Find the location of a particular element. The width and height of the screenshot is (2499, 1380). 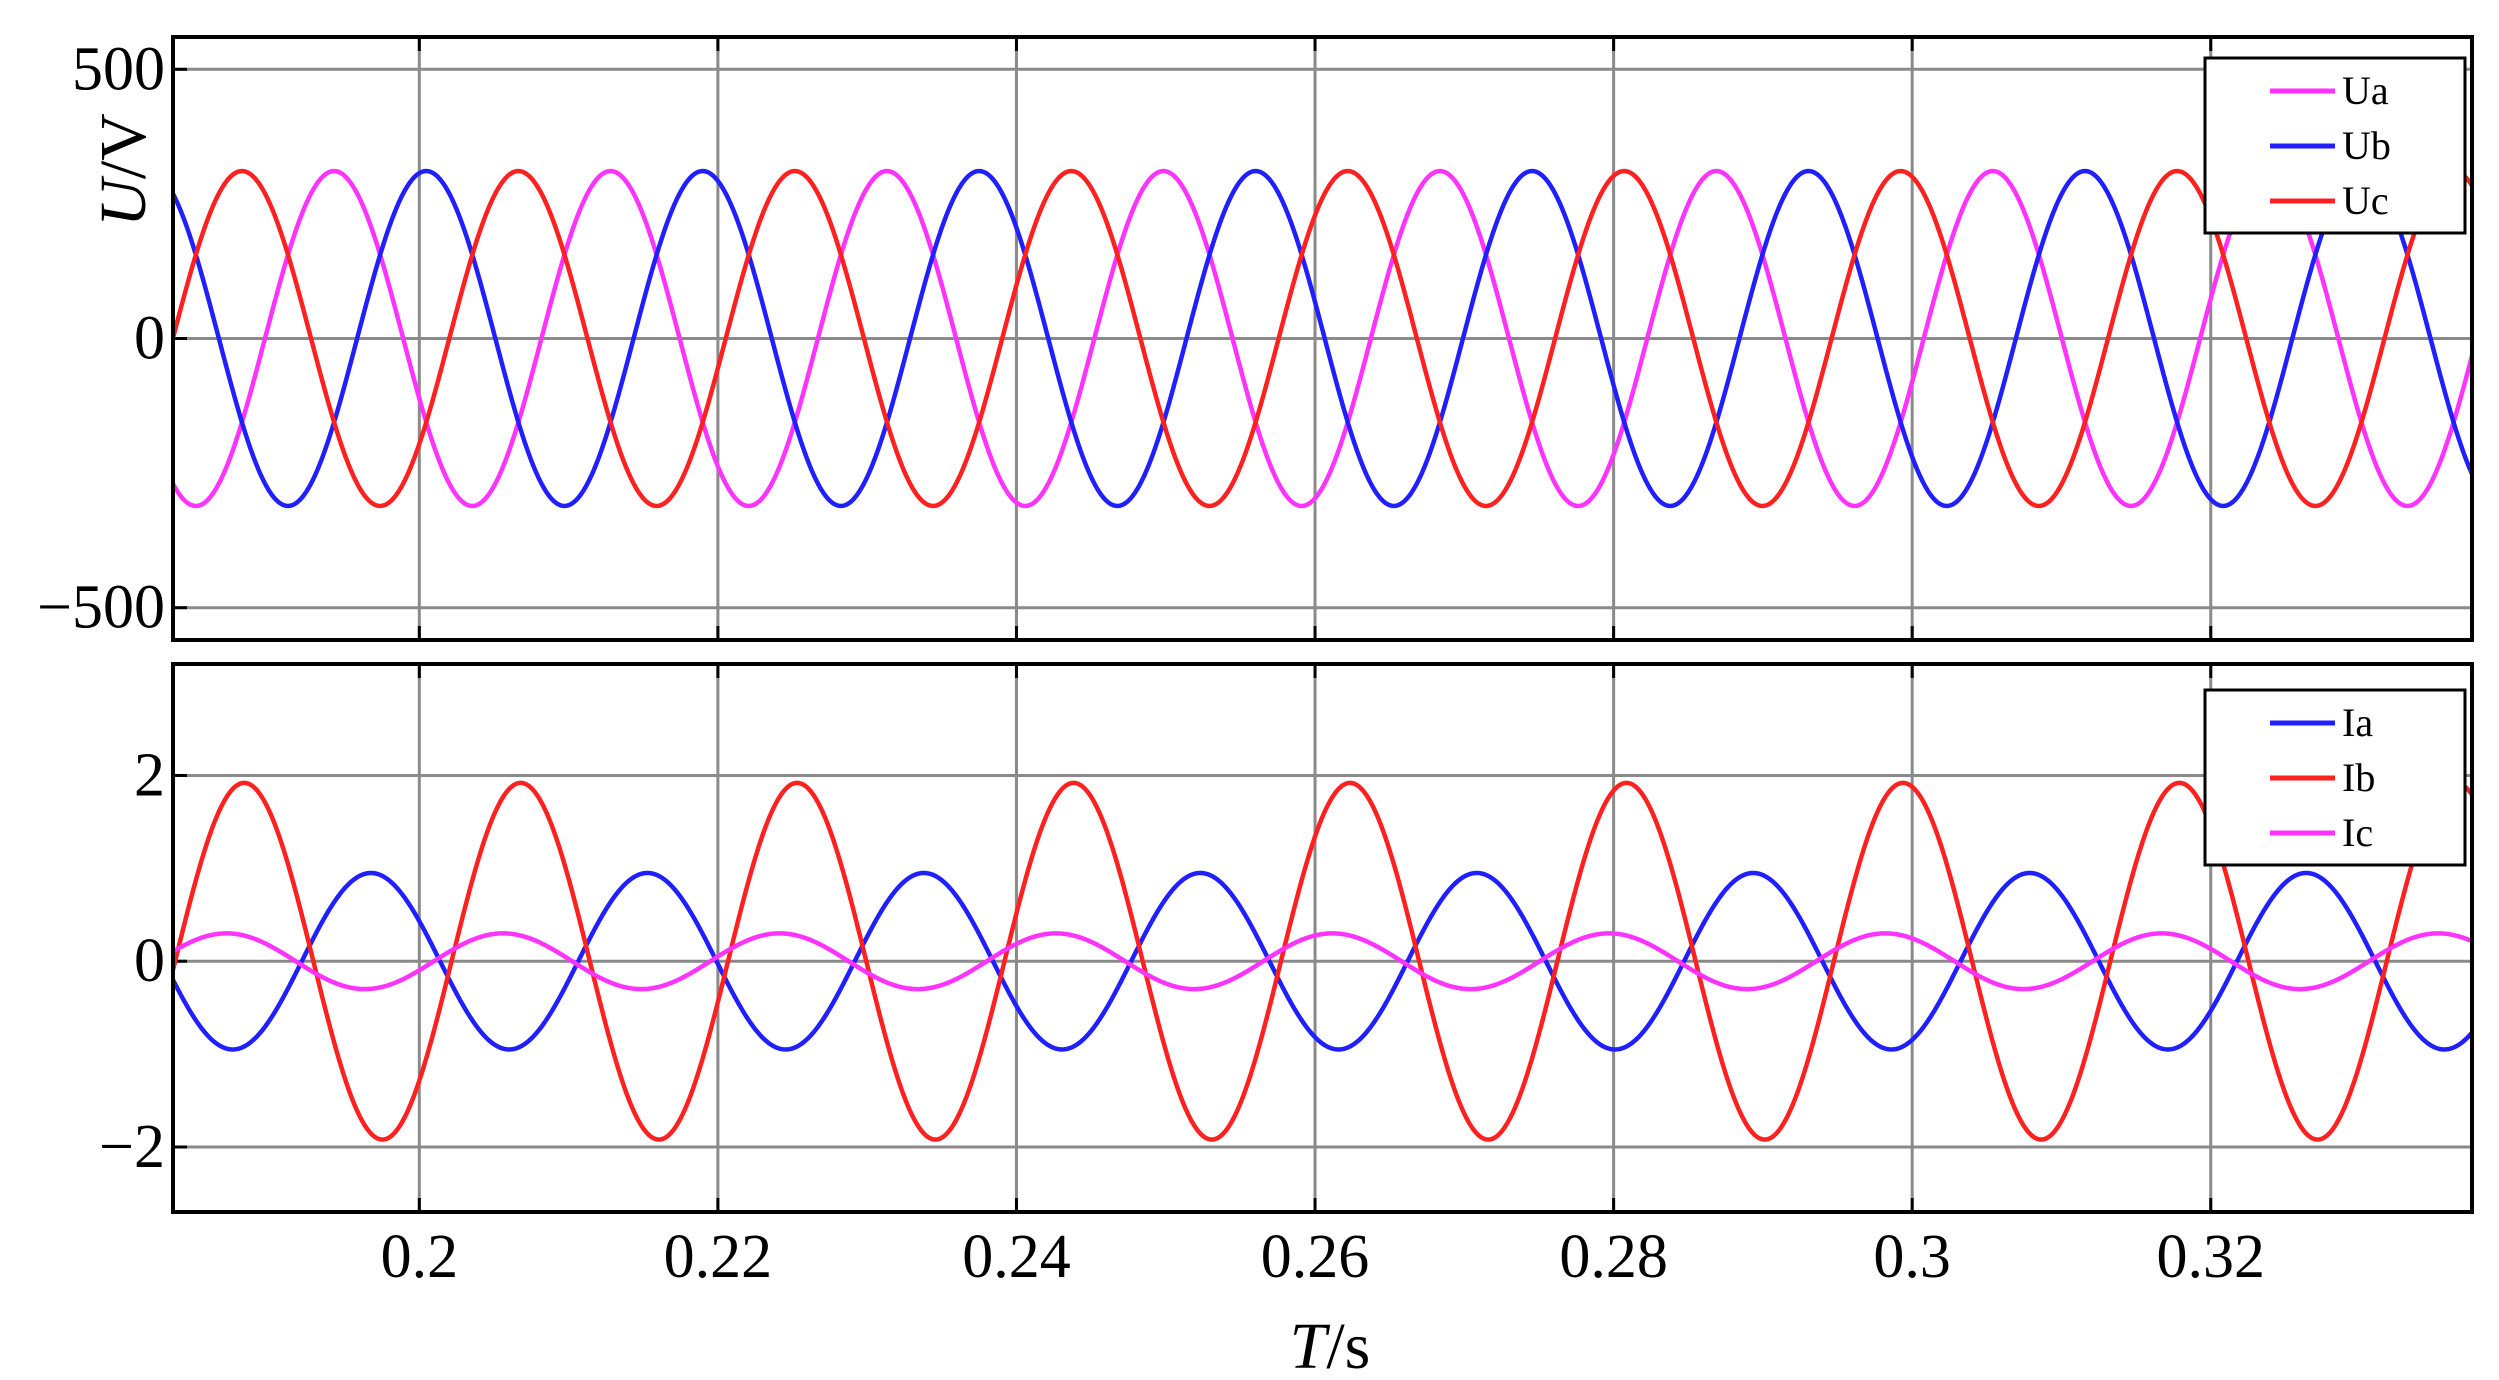

legend: Ia Ib Ic is located at coordinates (2335, 777).